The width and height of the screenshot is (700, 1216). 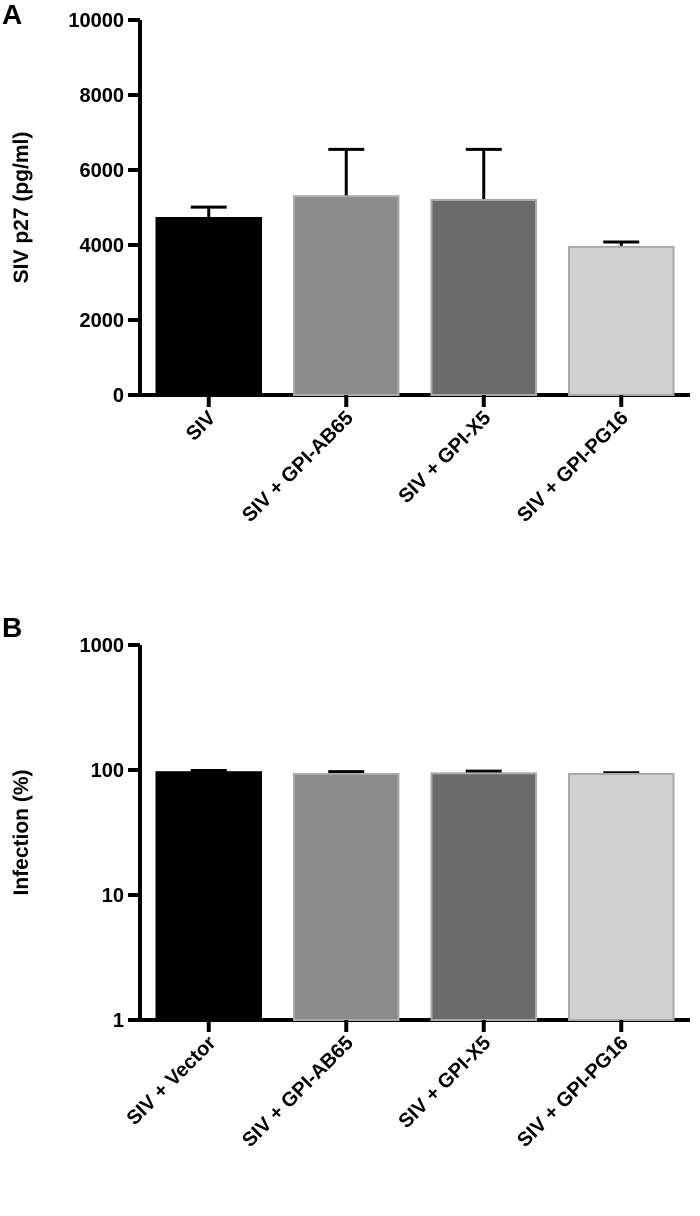 I want to click on panel-label: B, so click(x=12, y=627).